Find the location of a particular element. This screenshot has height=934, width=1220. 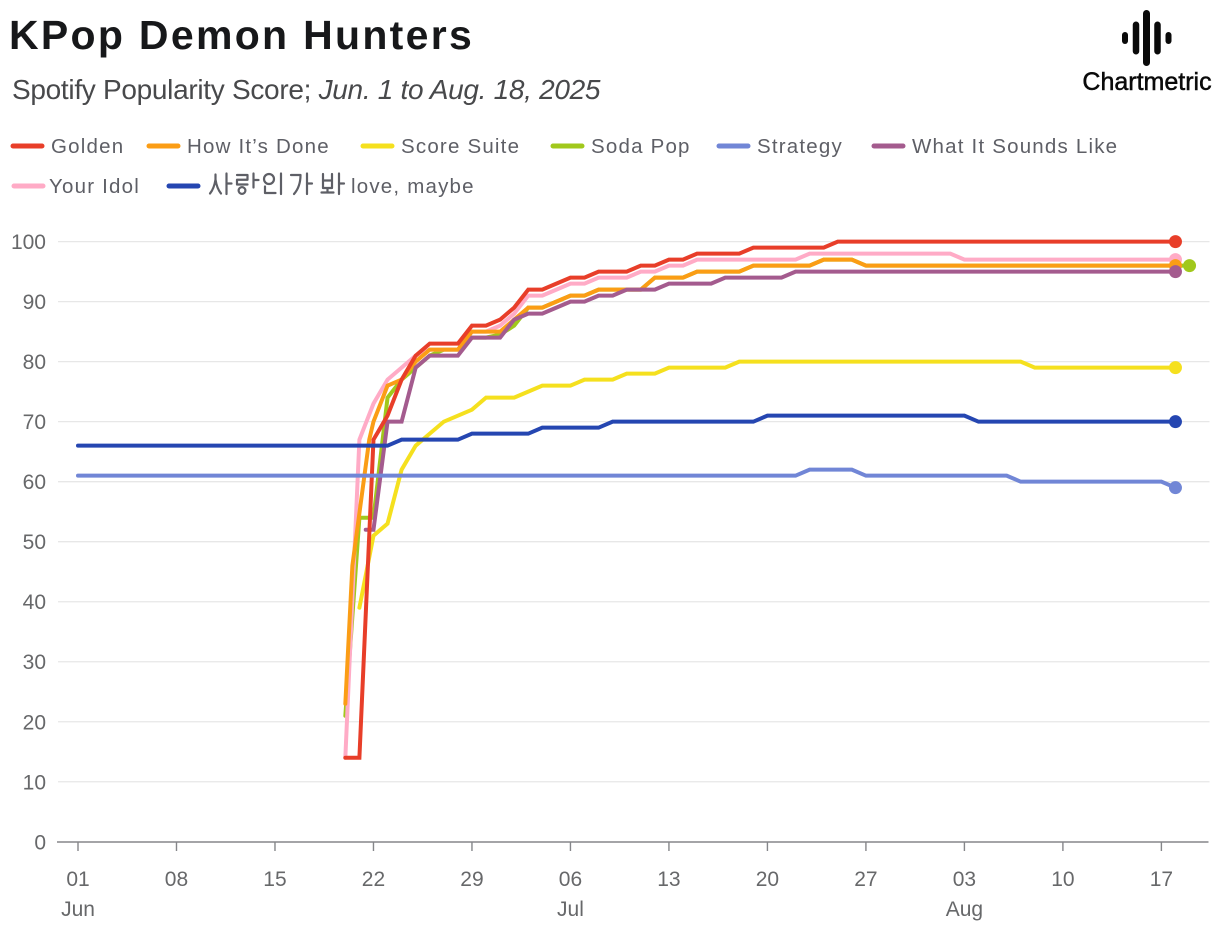

svg-text: 27 is located at coordinates (865, 879).